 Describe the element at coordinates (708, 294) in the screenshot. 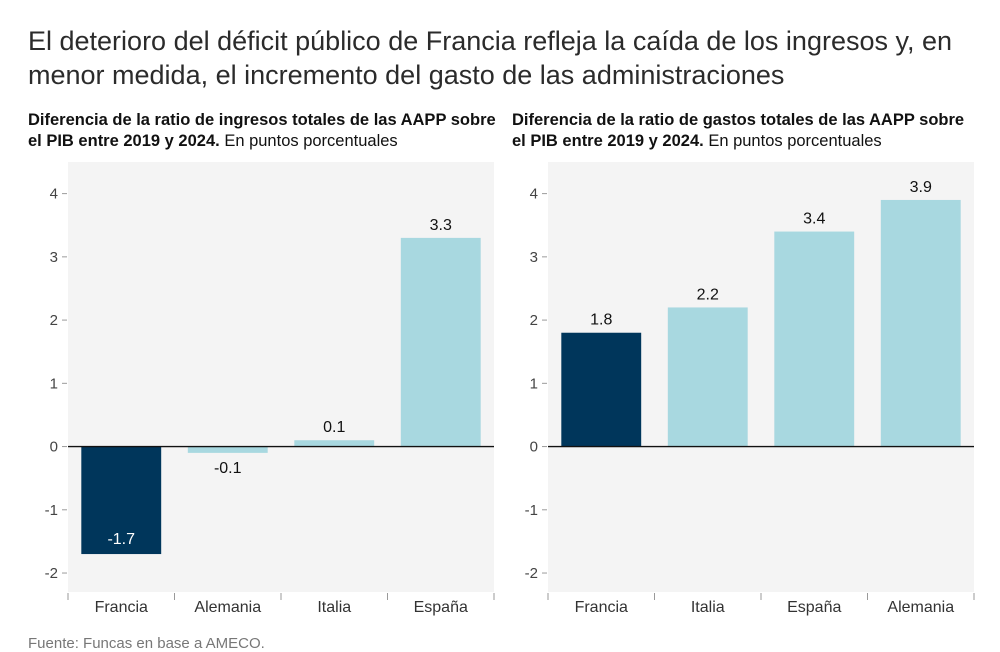

I see `right-chart-data-label: 2.2` at that location.